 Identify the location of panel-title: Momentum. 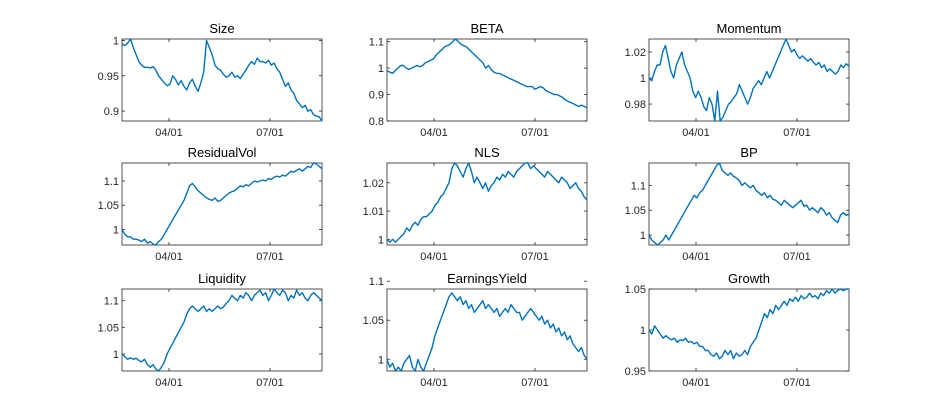
(748, 28).